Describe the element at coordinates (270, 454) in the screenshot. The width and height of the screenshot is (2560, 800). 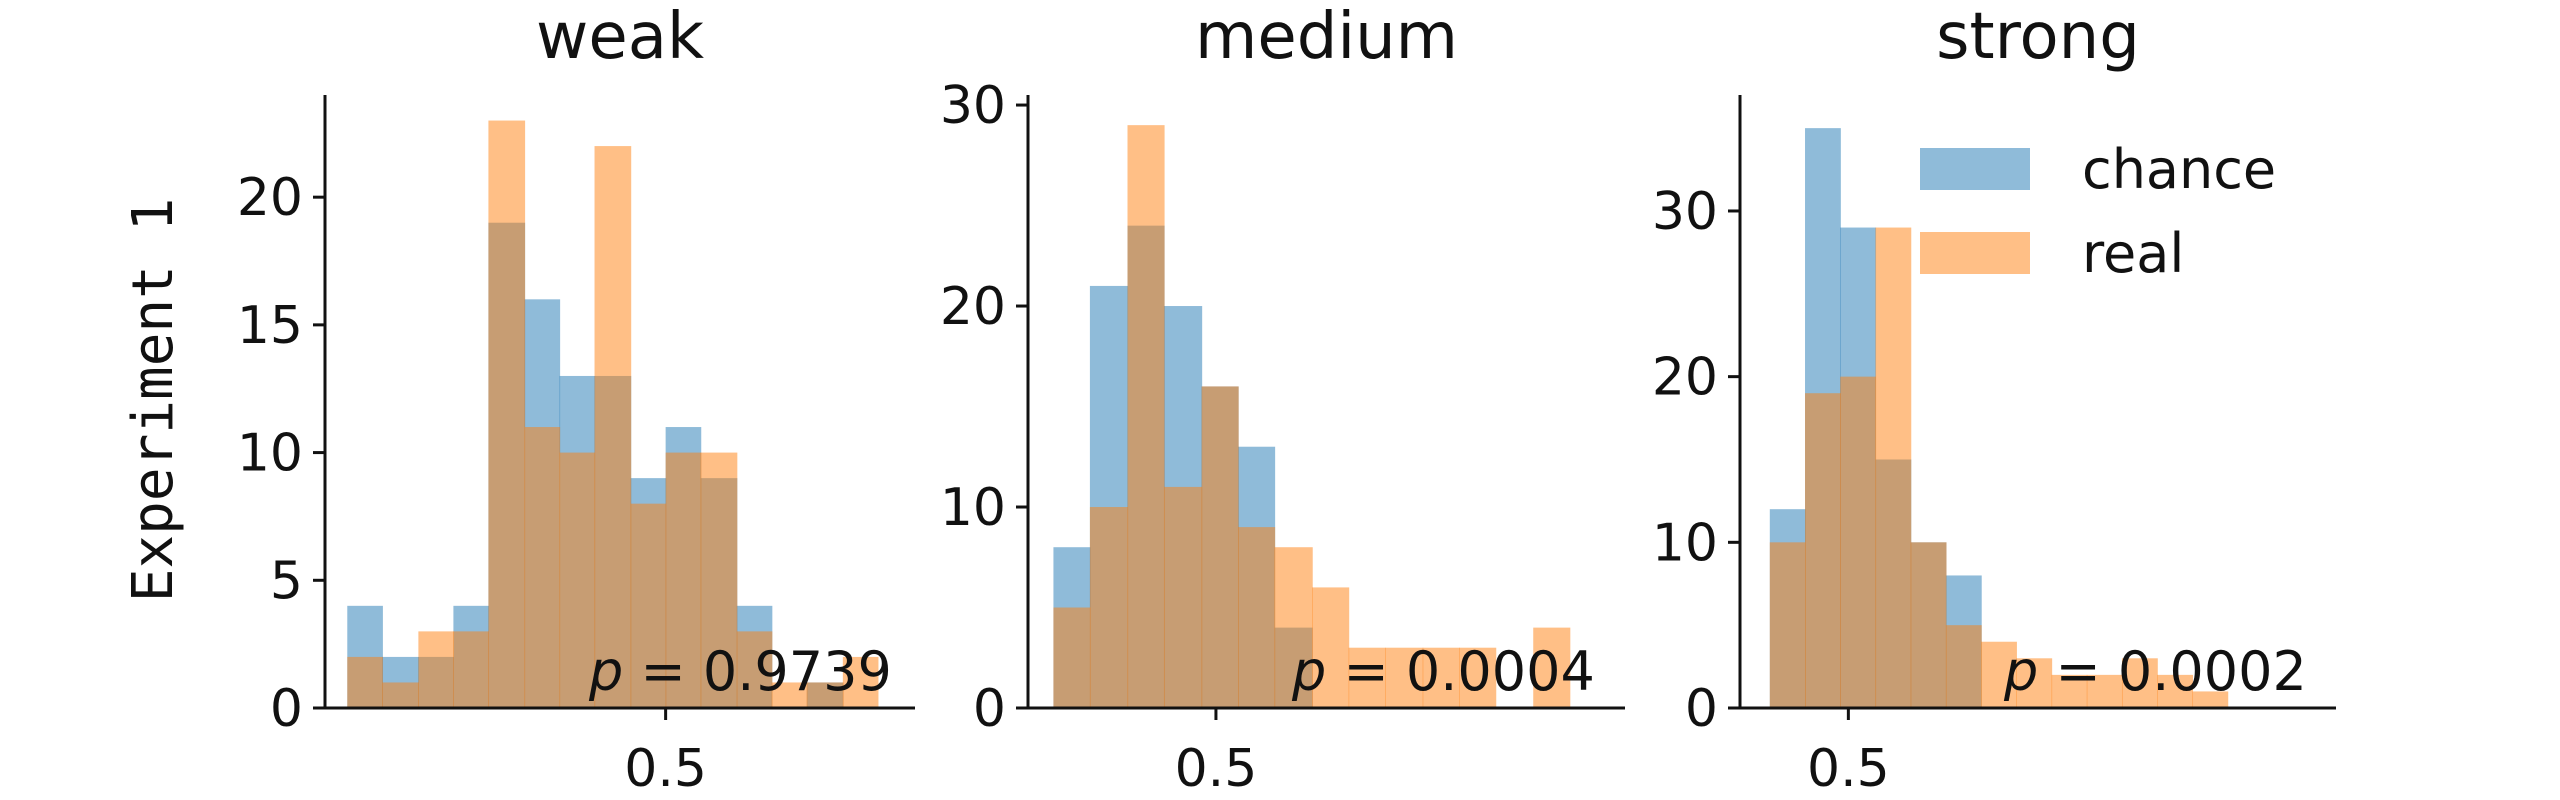
I see `weak-y-tick-label: 10` at that location.